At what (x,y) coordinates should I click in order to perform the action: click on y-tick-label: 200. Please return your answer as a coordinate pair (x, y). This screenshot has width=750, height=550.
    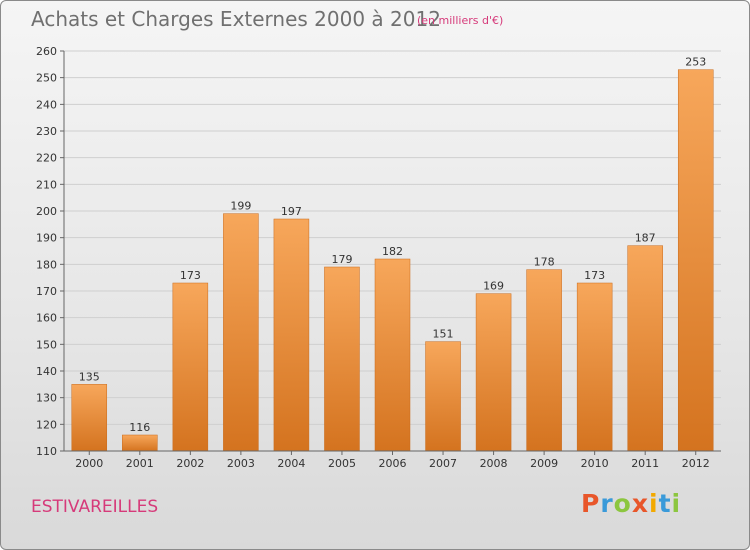
    Looking at the image, I should click on (46, 211).